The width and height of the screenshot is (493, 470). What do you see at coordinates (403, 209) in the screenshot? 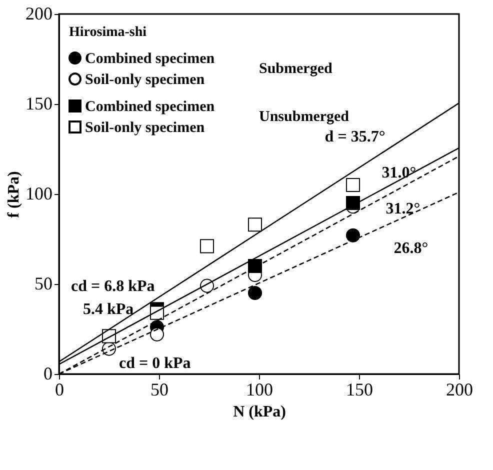
I see `annotation: 31.2°` at bounding box center [403, 209].